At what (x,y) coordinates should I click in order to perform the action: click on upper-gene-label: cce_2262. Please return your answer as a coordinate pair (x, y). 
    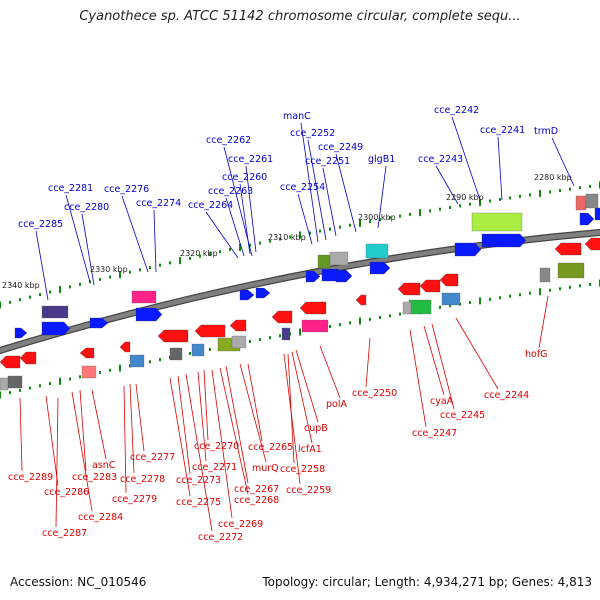
    Looking at the image, I should click on (228, 140).